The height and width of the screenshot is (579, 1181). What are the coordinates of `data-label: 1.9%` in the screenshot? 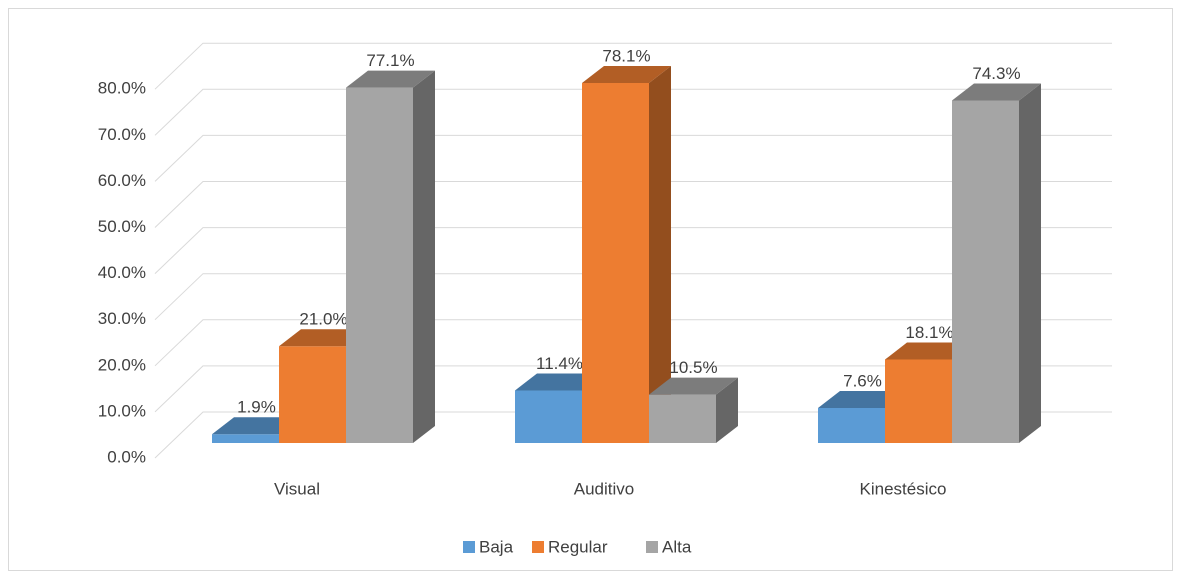 It's located at (256, 407).